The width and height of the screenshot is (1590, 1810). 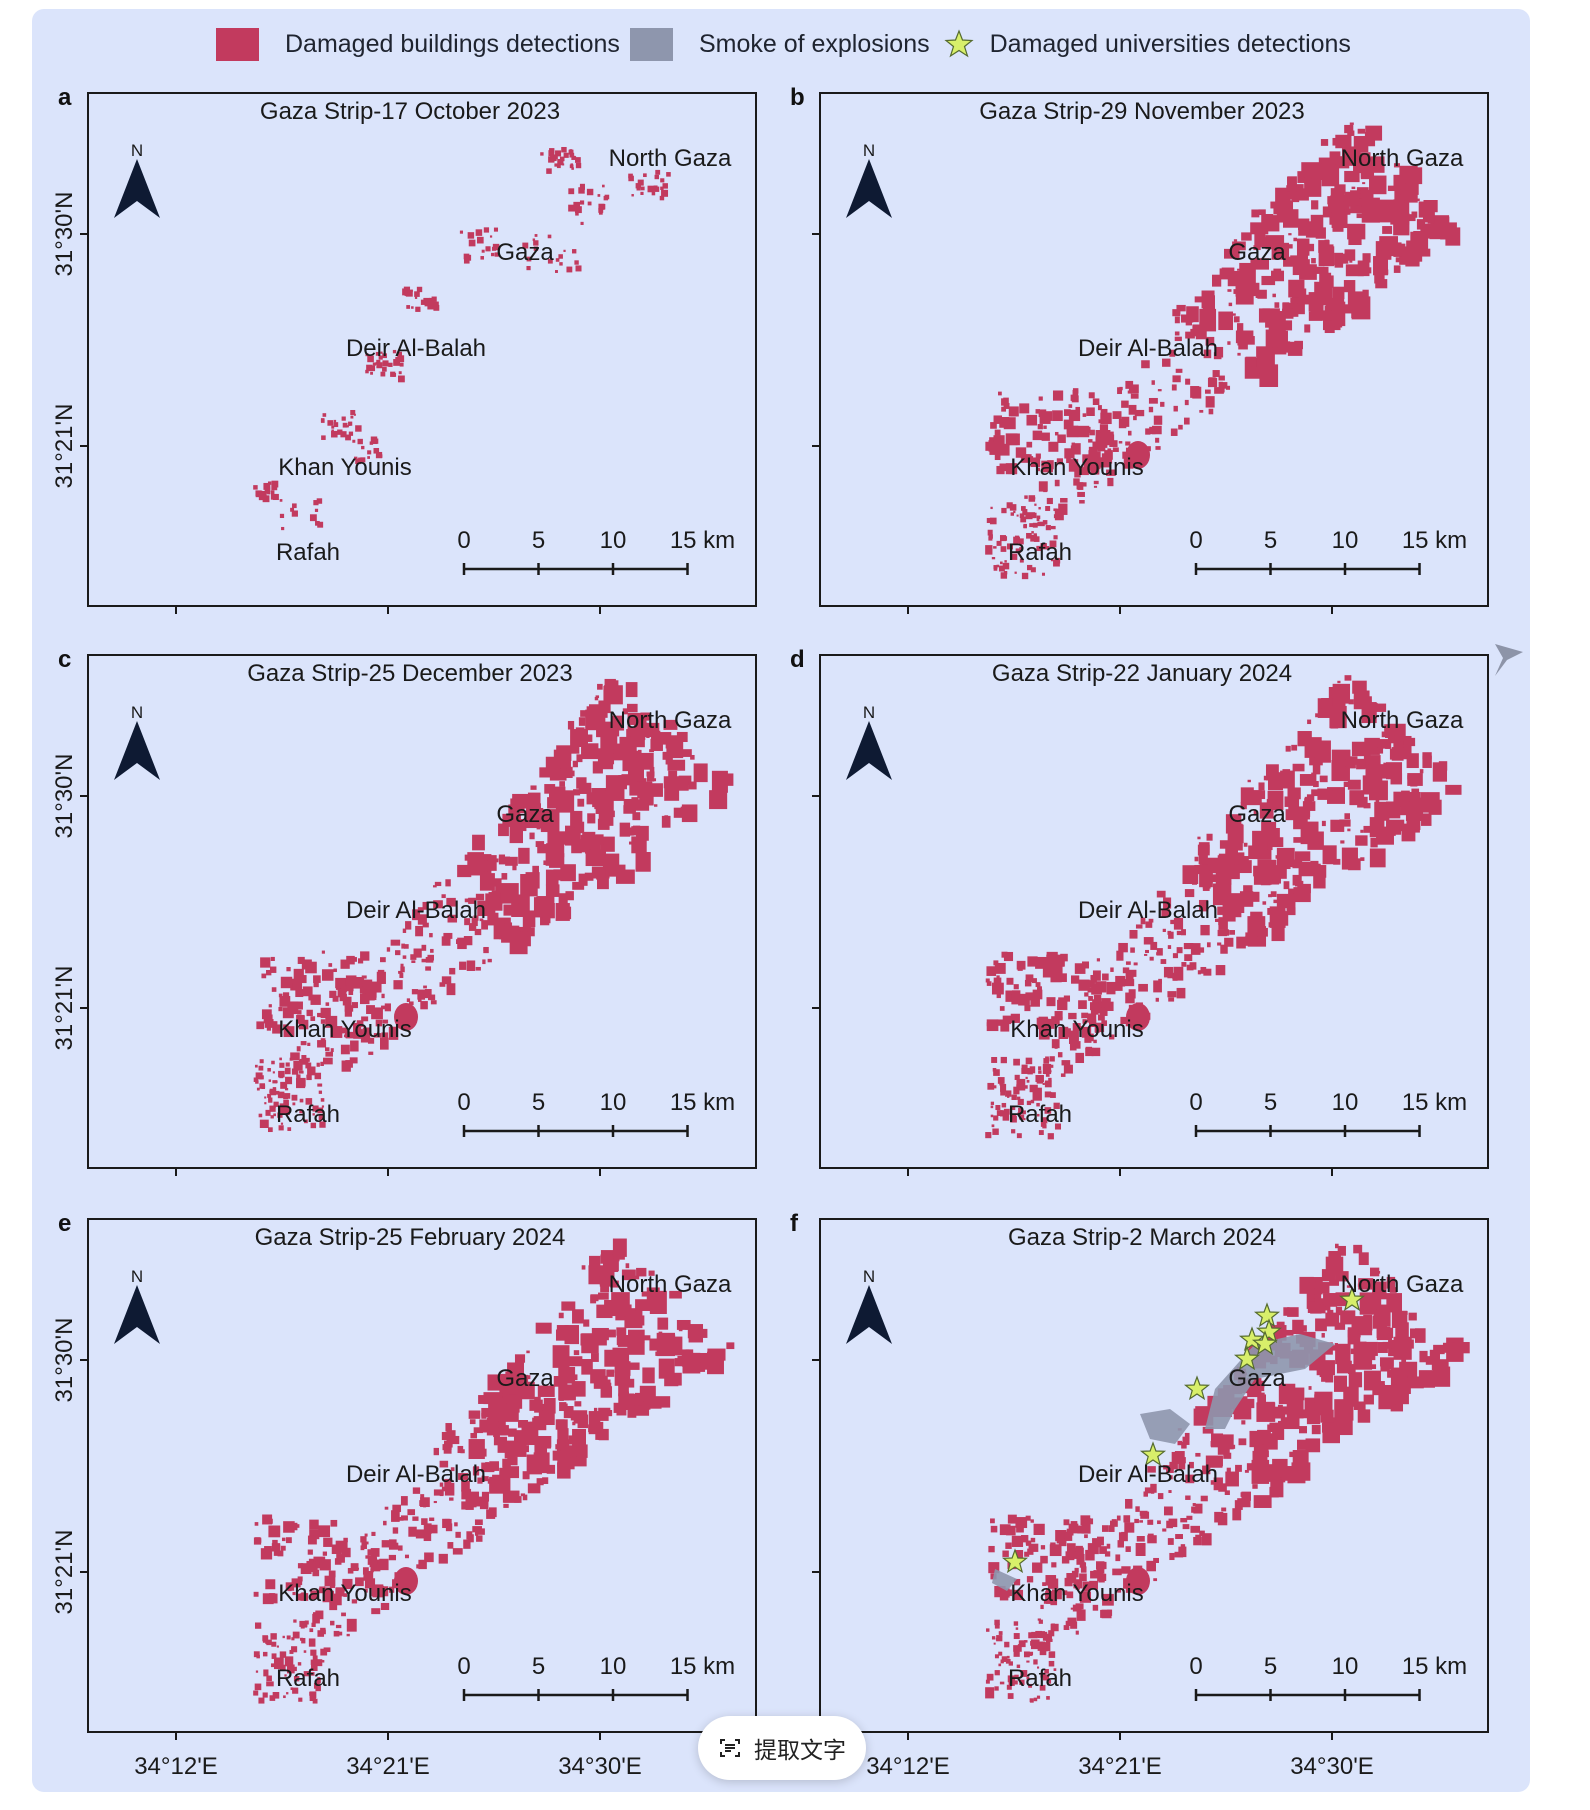 I want to click on city-label: Deir Al-Balah, so click(x=1148, y=910).